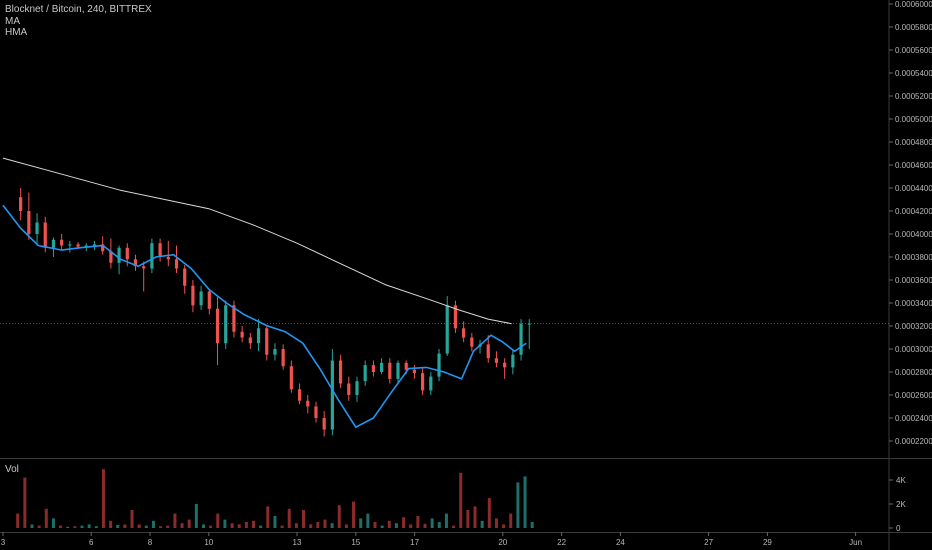 The height and width of the screenshot is (550, 932). What do you see at coordinates (12, 21) in the screenshot?
I see `ma-indicator-label: MA` at bounding box center [12, 21].